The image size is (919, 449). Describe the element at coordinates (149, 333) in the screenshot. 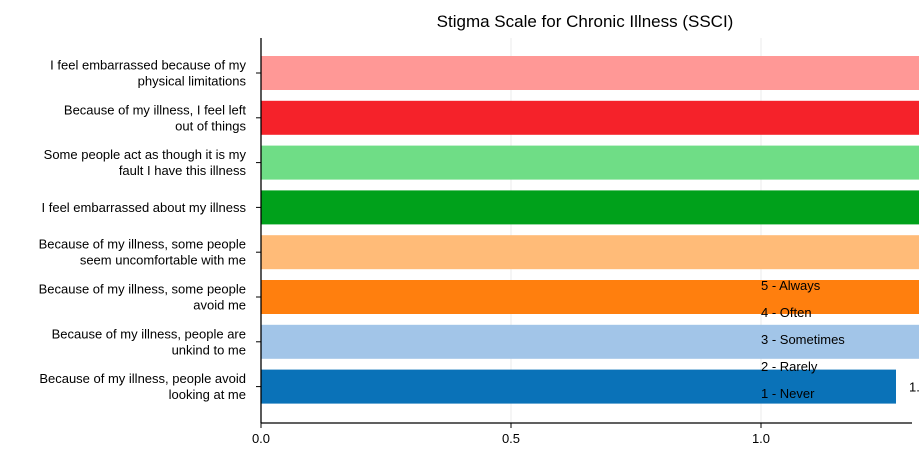

I see `category-label-line: Because of my illness, people are` at that location.